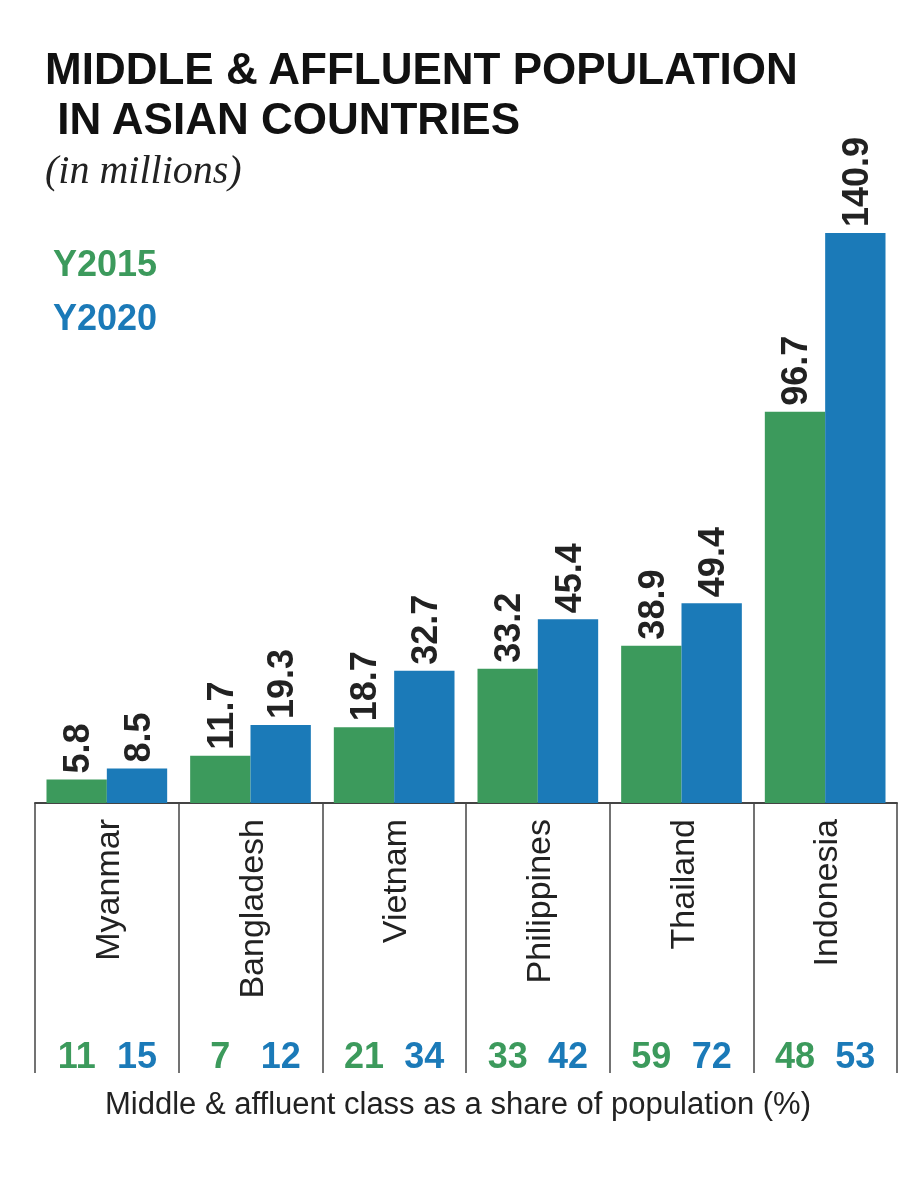 Image resolution: width=917 pixels, height=1181 pixels. Describe the element at coordinates (364, 1055) in the screenshot. I see `text: 21` at that location.